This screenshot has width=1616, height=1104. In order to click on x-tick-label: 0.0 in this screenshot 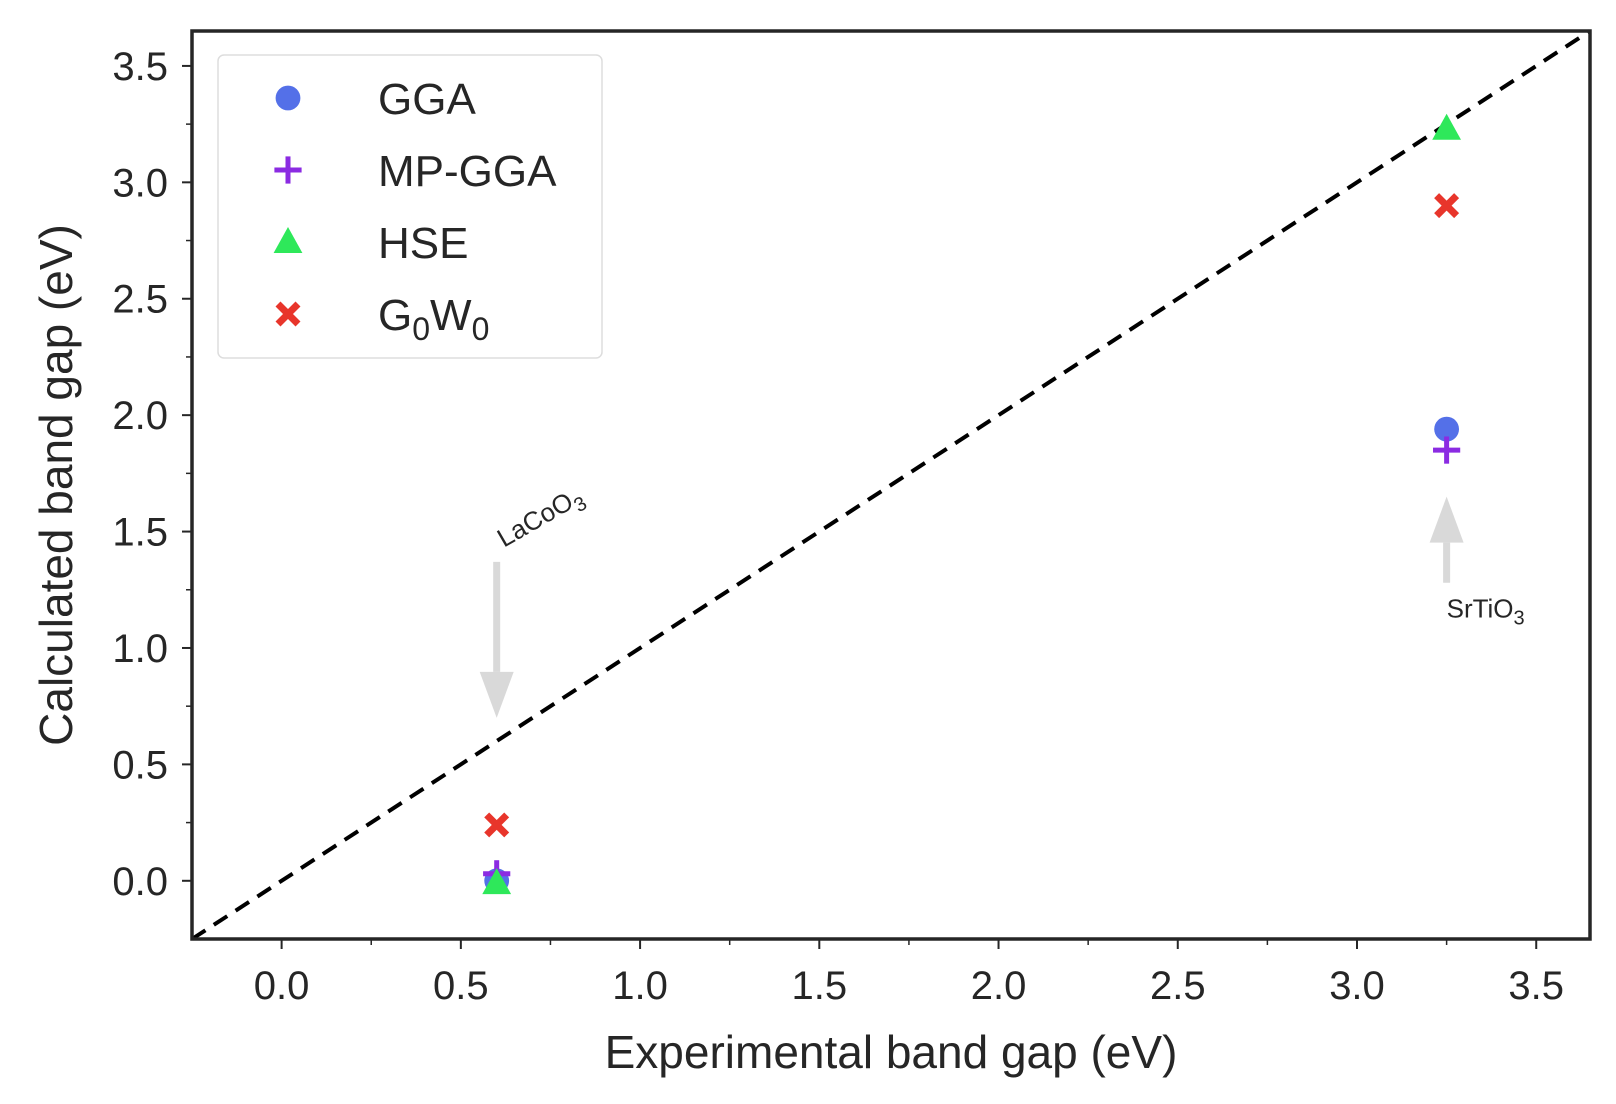, I will do `click(282, 986)`.